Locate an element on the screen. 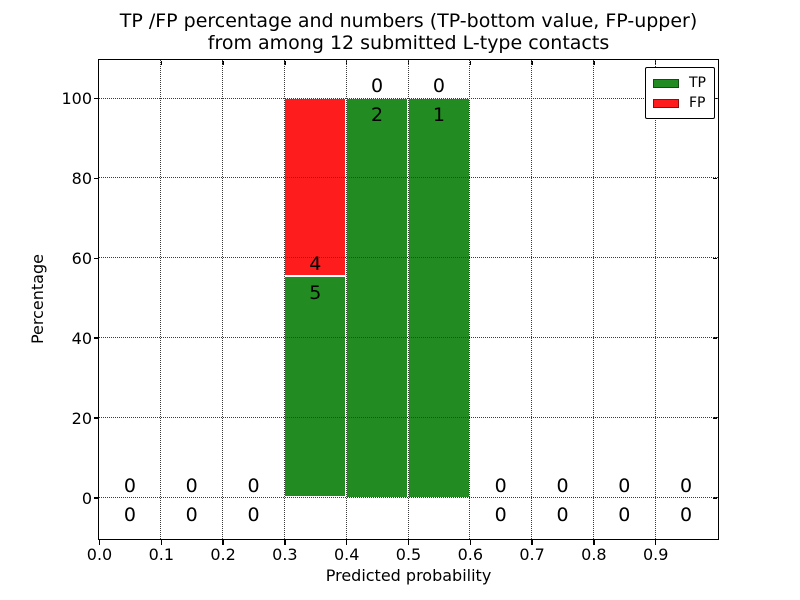  x-tick-label: 0.3 is located at coordinates (285, 554).